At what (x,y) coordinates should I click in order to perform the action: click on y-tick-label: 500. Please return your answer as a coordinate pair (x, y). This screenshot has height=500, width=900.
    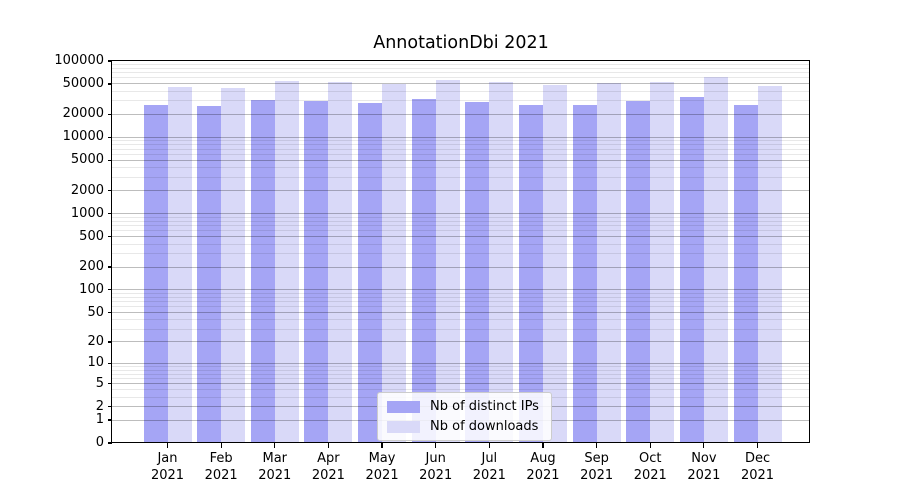
    Looking at the image, I should click on (91, 236).